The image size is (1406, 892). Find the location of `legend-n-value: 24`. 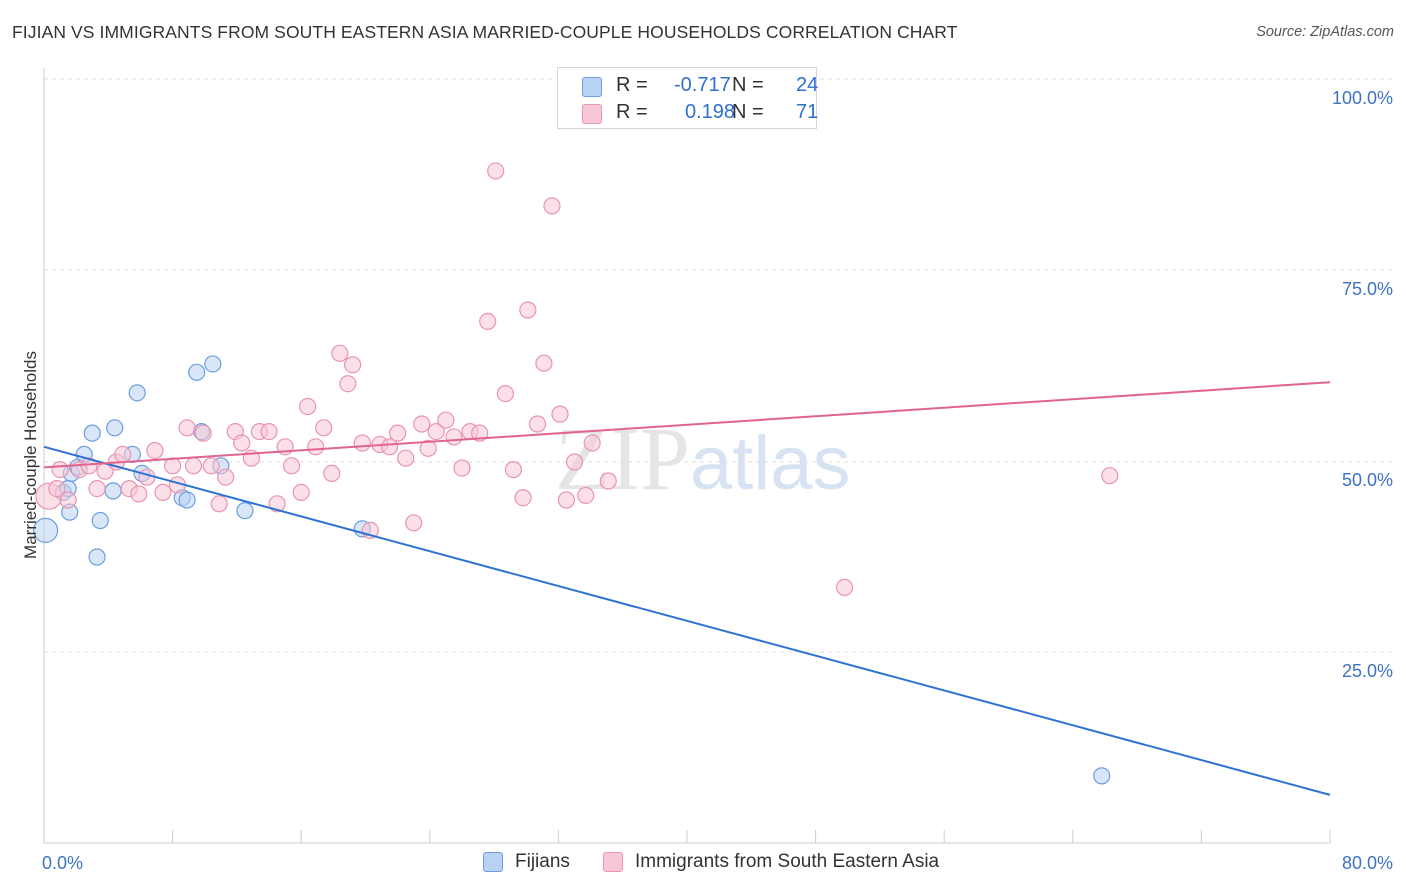

legend-n-value: 24 is located at coordinates (807, 85).